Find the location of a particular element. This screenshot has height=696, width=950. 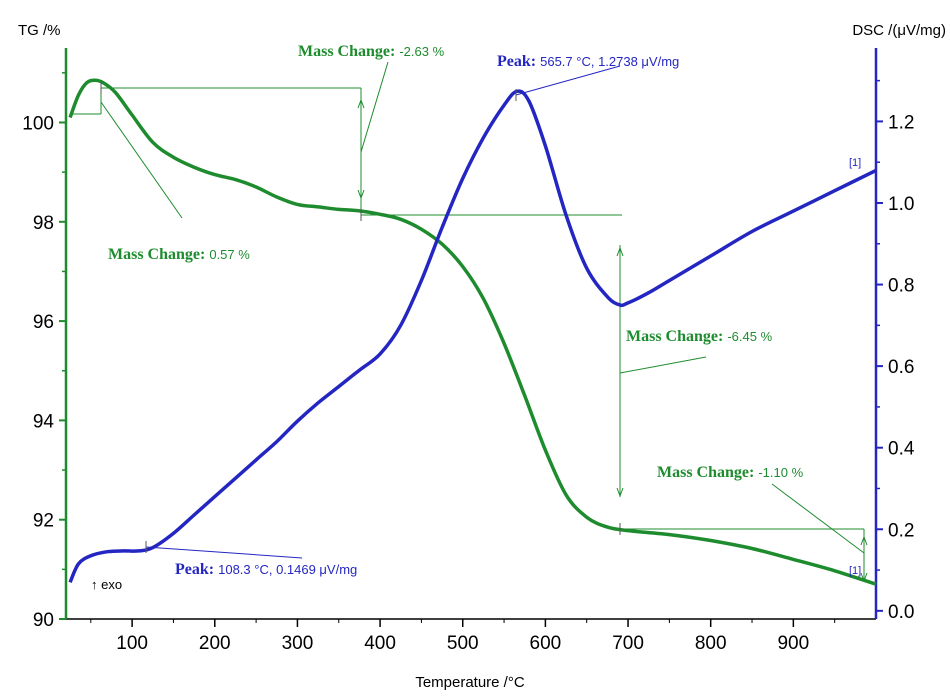

peak-1-connector is located at coordinates (224, 552).